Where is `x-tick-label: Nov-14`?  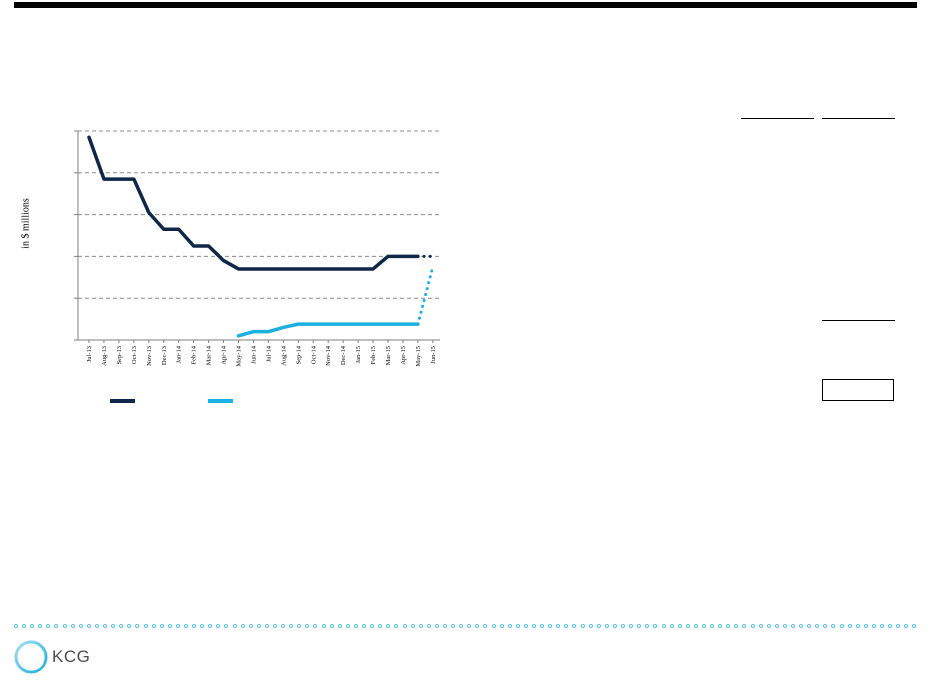 x-tick-label: Nov-14 is located at coordinates (328, 355).